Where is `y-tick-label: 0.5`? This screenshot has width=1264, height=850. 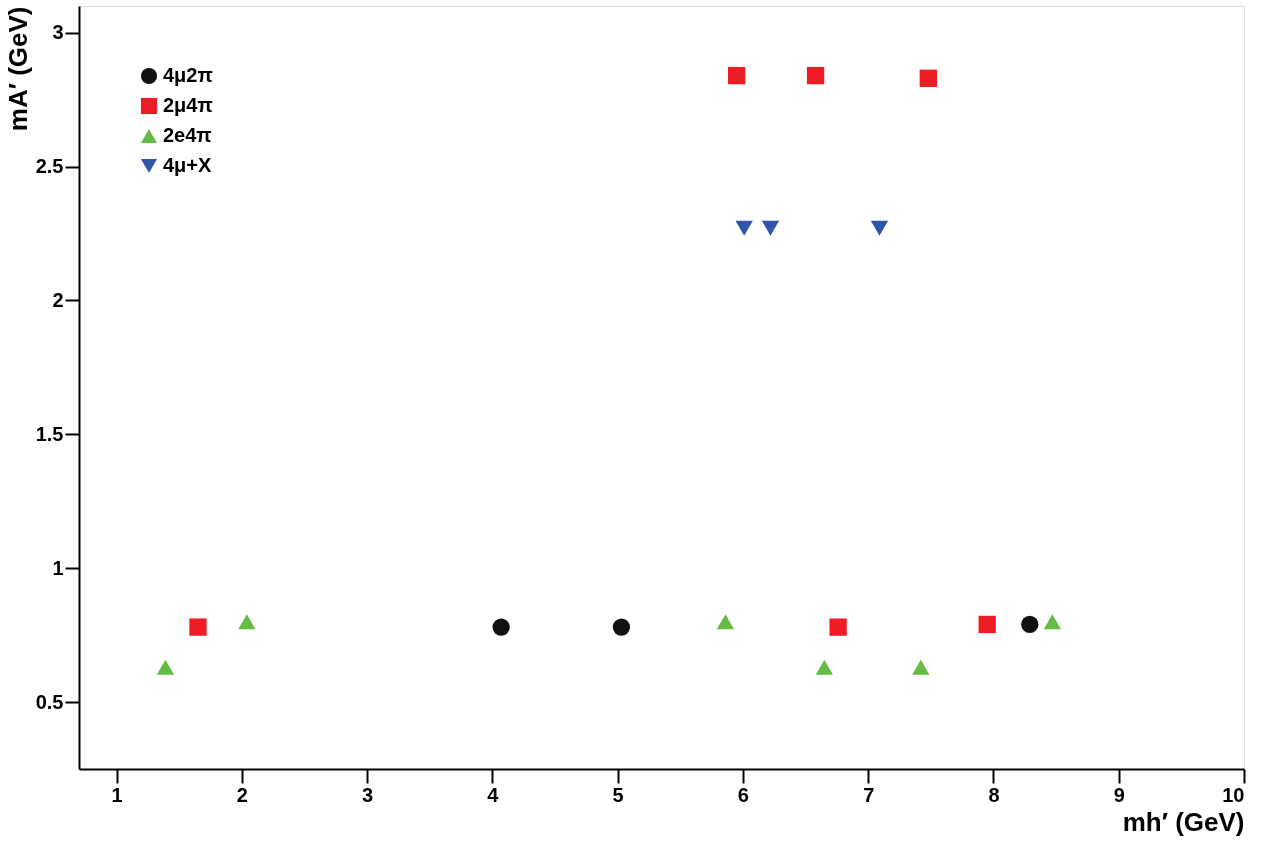
y-tick-label: 0.5 is located at coordinates (49, 701).